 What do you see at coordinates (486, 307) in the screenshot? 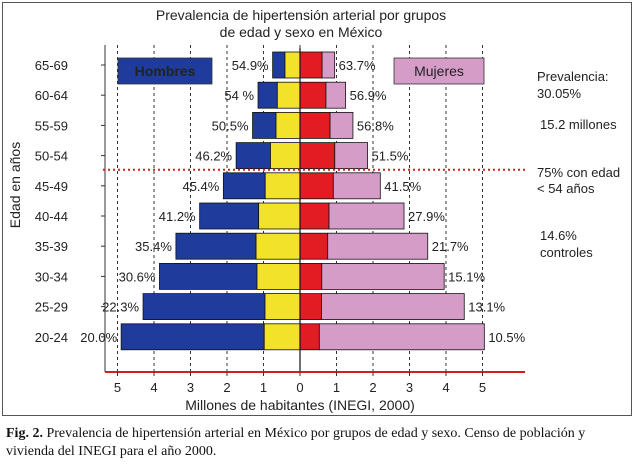
I see `data-label-mujeres: 13.1%` at bounding box center [486, 307].